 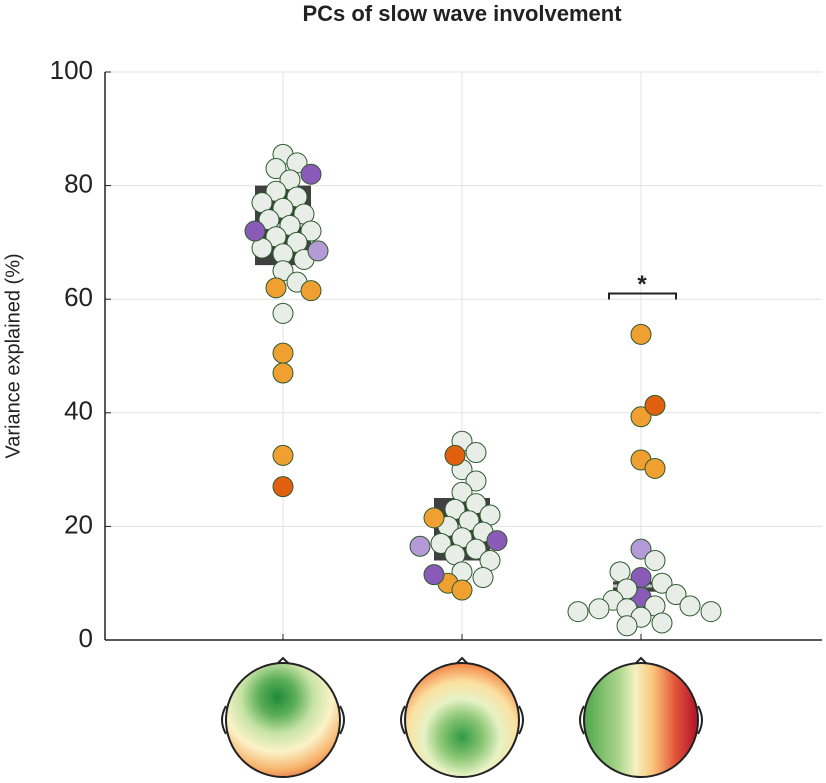 What do you see at coordinates (78, 297) in the screenshot?
I see `y-tick-label: 60` at bounding box center [78, 297].